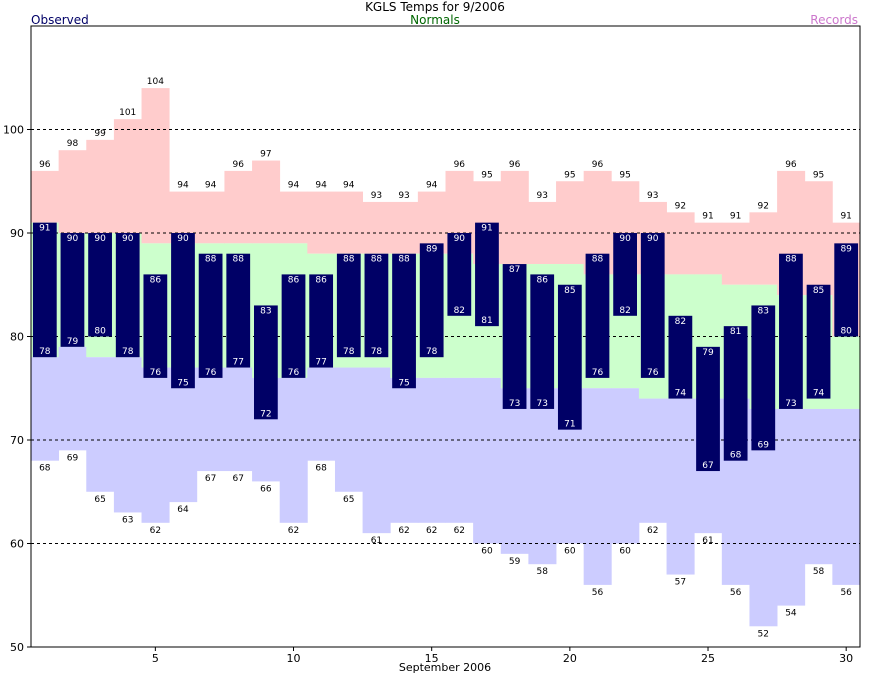 The image size is (870, 676). I want to click on observed-high-label: 82, so click(680, 322).